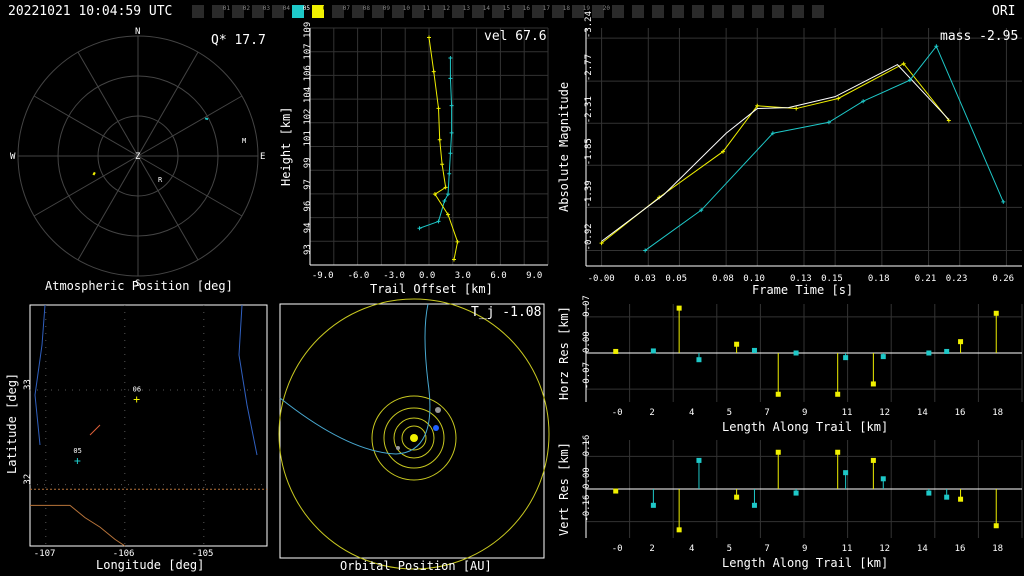 This screenshot has height=576, width=1024. What do you see at coordinates (676, 279) in the screenshot?
I see `x-tick-label: 0.05` at bounding box center [676, 279].